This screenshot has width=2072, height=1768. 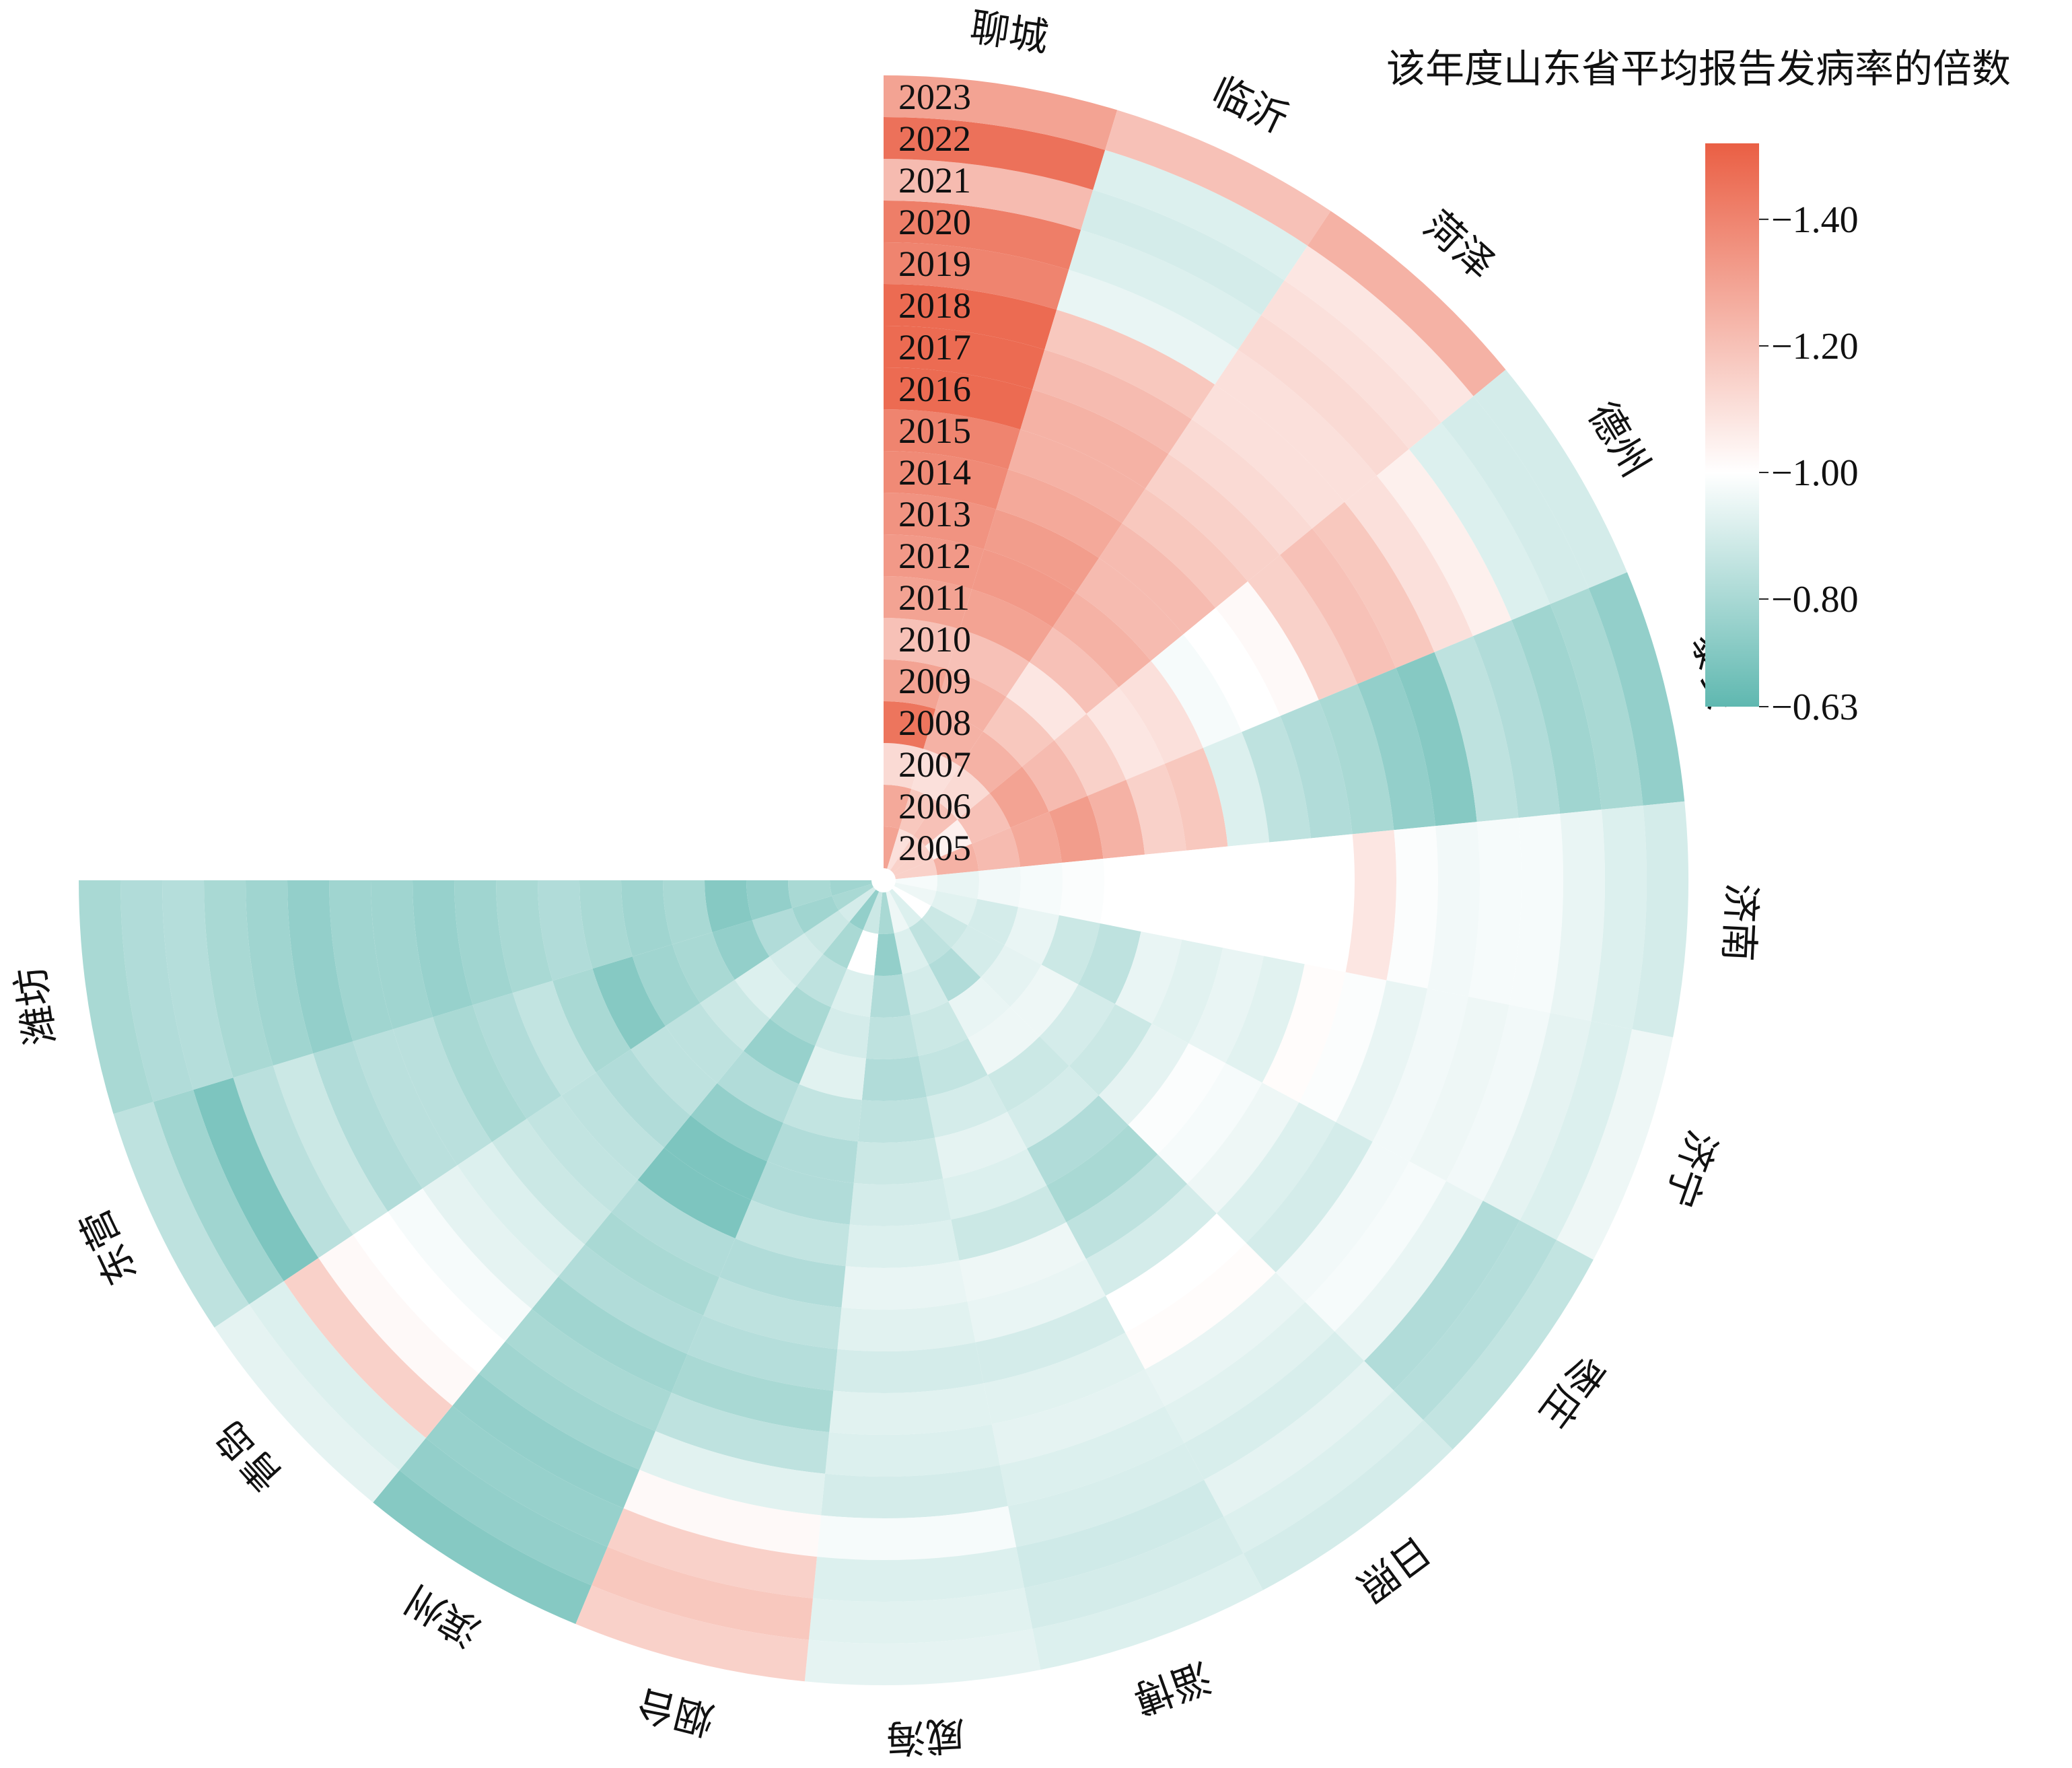 What do you see at coordinates (1572, 1391) in the screenshot?
I see `city-label: 枣庄` at bounding box center [1572, 1391].